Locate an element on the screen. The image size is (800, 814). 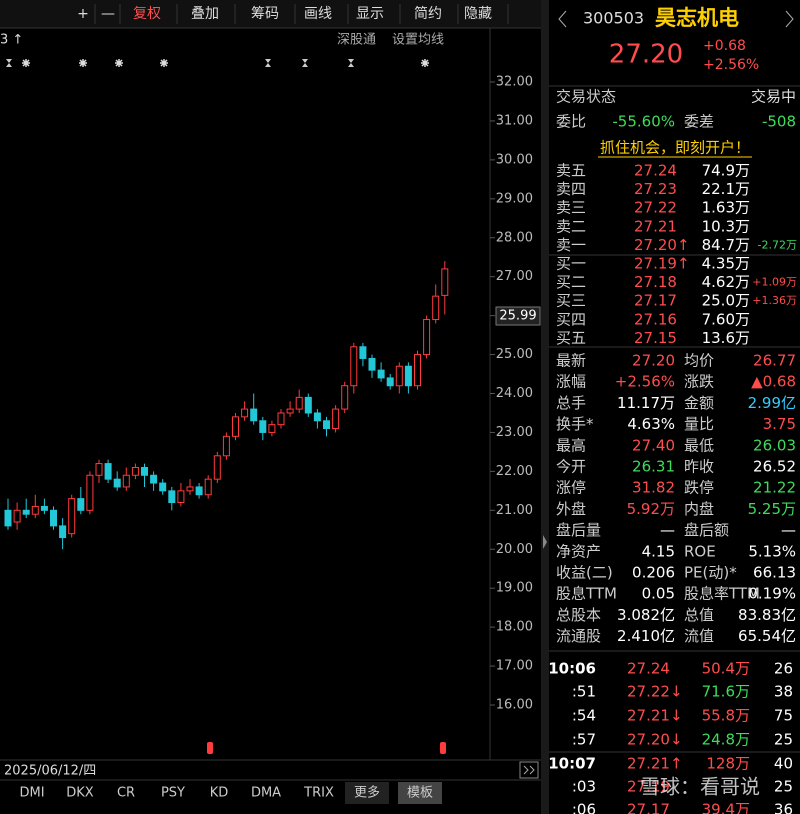
book-volume: 4.35万 is located at coordinates (726, 264).